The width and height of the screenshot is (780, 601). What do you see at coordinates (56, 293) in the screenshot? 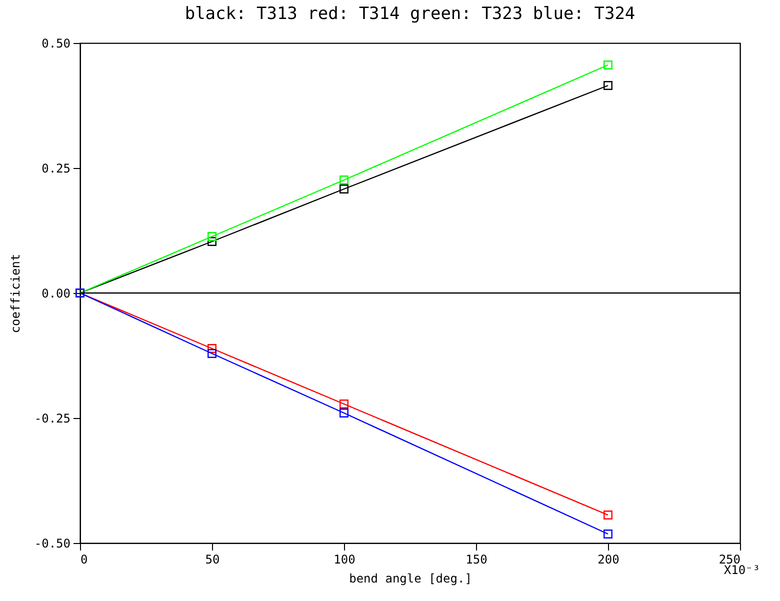
I see `y-tick-label: 0.00` at bounding box center [56, 293].